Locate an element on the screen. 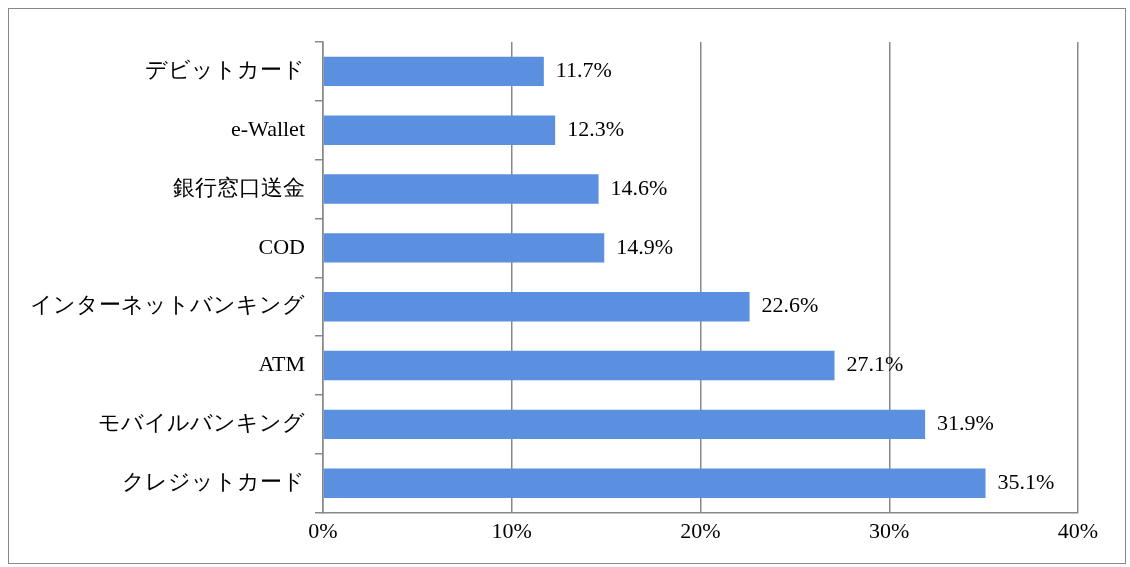 This screenshot has height=567, width=1130. y-tick-label: COD is located at coordinates (281, 246).